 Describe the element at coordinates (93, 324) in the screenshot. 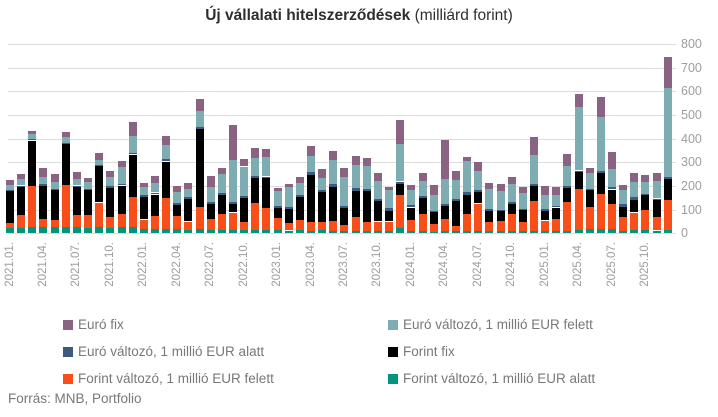

I see `legend-item: Euró fix` at that location.